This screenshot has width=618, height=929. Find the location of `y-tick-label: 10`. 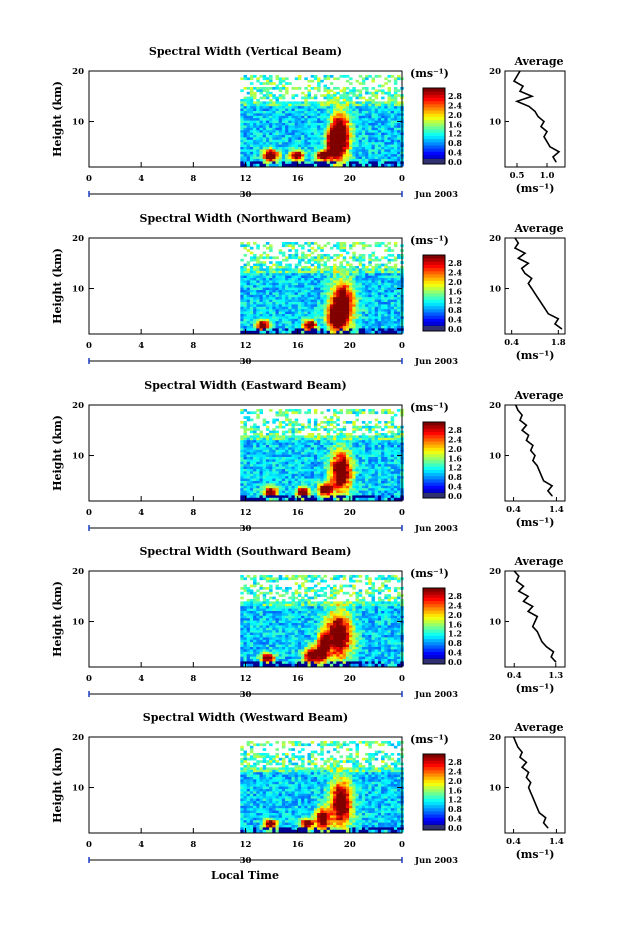

y-tick-label: 10 is located at coordinates (78, 123).